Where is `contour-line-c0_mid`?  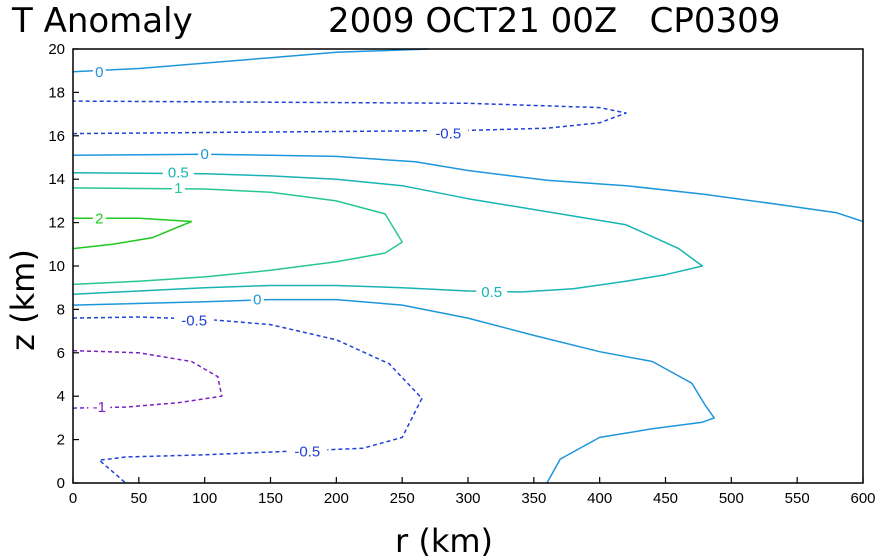
contour-line-c0_mid is located at coordinates (468, 188).